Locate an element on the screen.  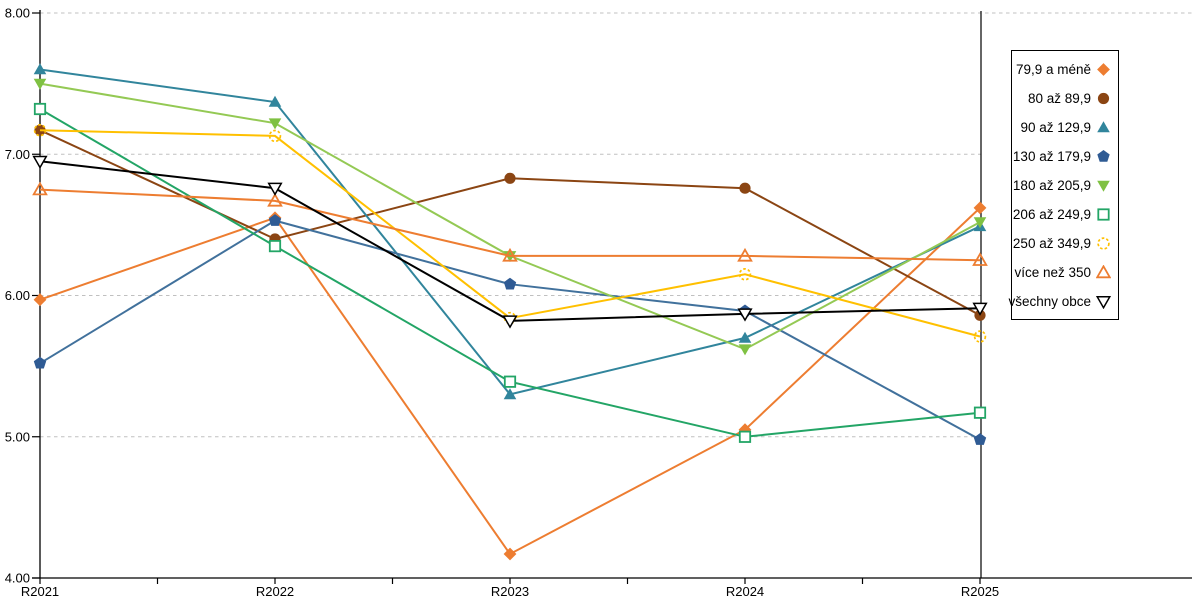
x-axis-tick-label: R2022 is located at coordinates (275, 591).